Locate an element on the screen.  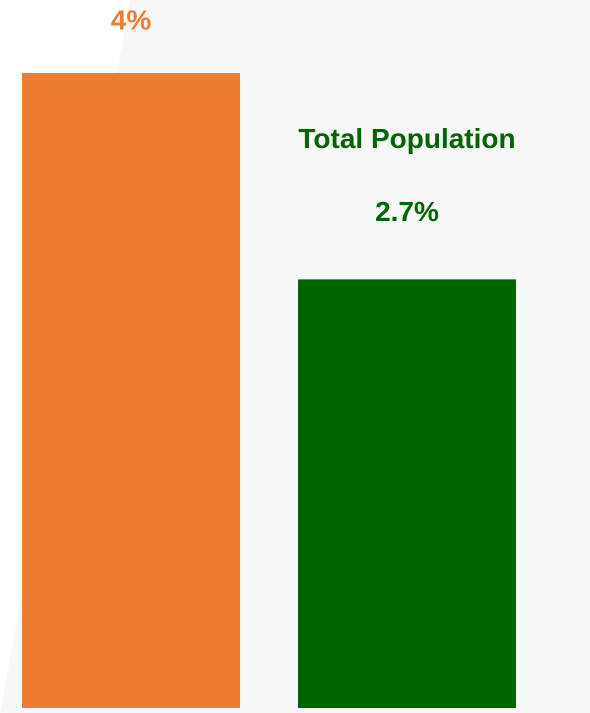
value-label: 4% is located at coordinates (131, 19).